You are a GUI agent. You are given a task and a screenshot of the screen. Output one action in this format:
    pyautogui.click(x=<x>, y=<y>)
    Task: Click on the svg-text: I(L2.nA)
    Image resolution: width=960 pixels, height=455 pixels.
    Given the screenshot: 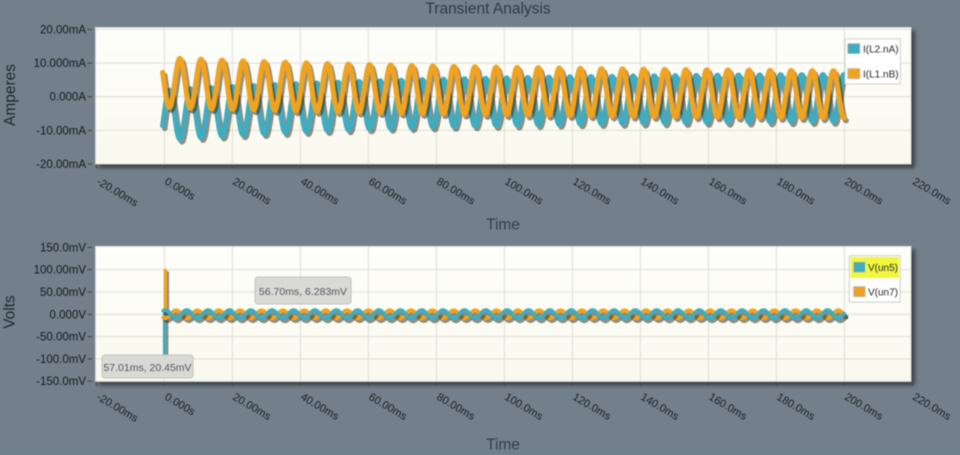 What is the action you would take?
    pyautogui.click(x=881, y=49)
    